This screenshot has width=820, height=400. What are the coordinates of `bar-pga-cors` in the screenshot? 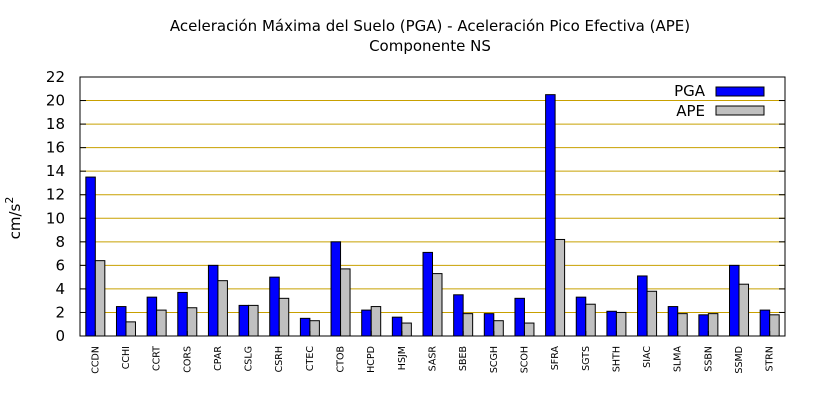 It's located at (182, 314).